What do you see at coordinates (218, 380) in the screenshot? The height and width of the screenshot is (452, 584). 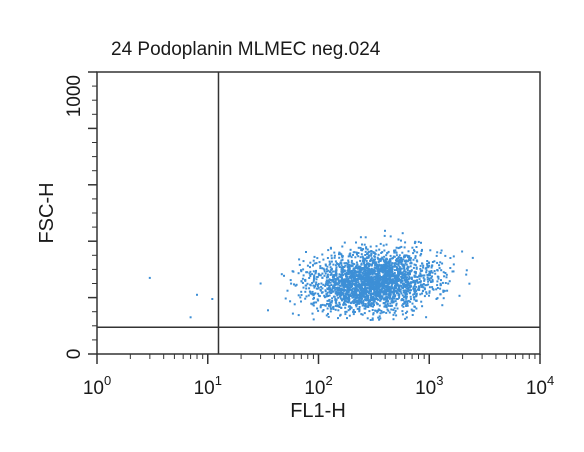 I see `x-tick-exponent: 1` at bounding box center [218, 380].